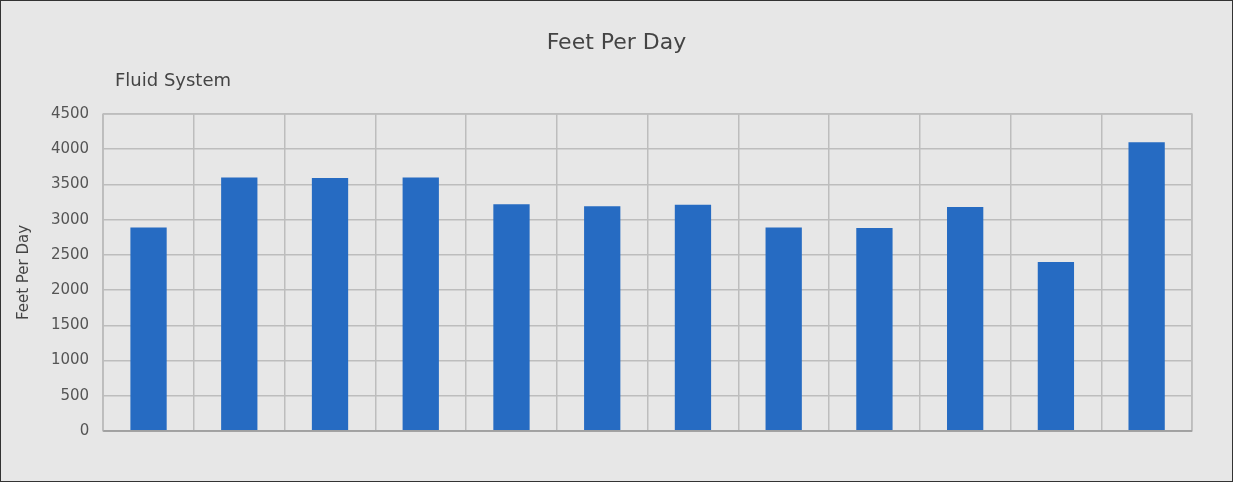  Describe the element at coordinates (70, 324) in the screenshot. I see `y-tick-label: 1500` at that location.